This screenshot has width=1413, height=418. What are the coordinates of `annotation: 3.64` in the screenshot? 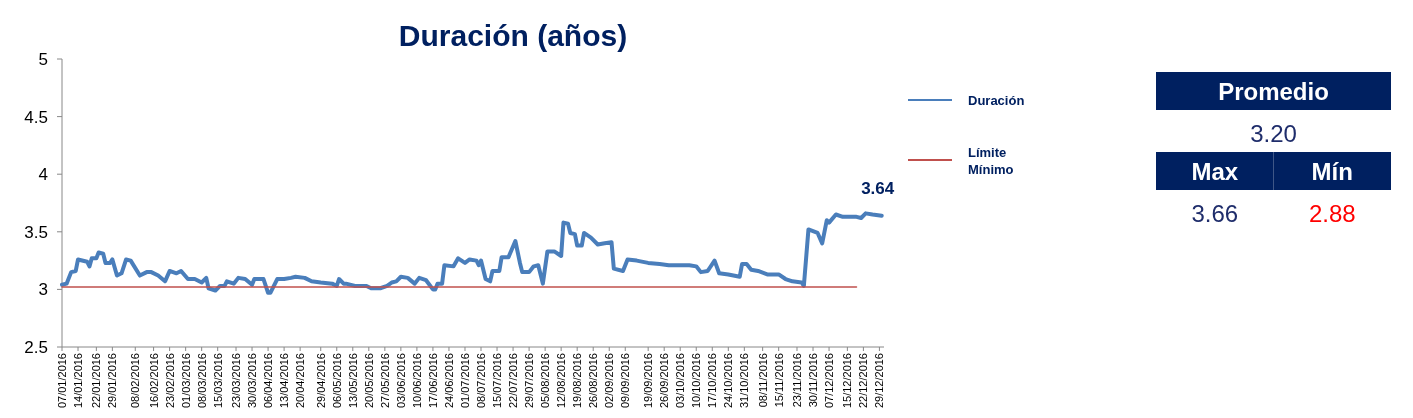 It's located at (878, 188).